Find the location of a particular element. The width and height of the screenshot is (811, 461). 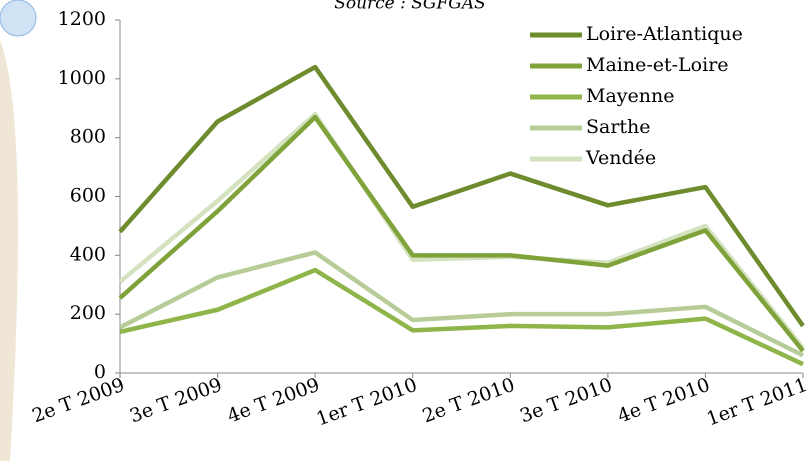

x-tick-label: 3e T 2010 is located at coordinates (566, 401).